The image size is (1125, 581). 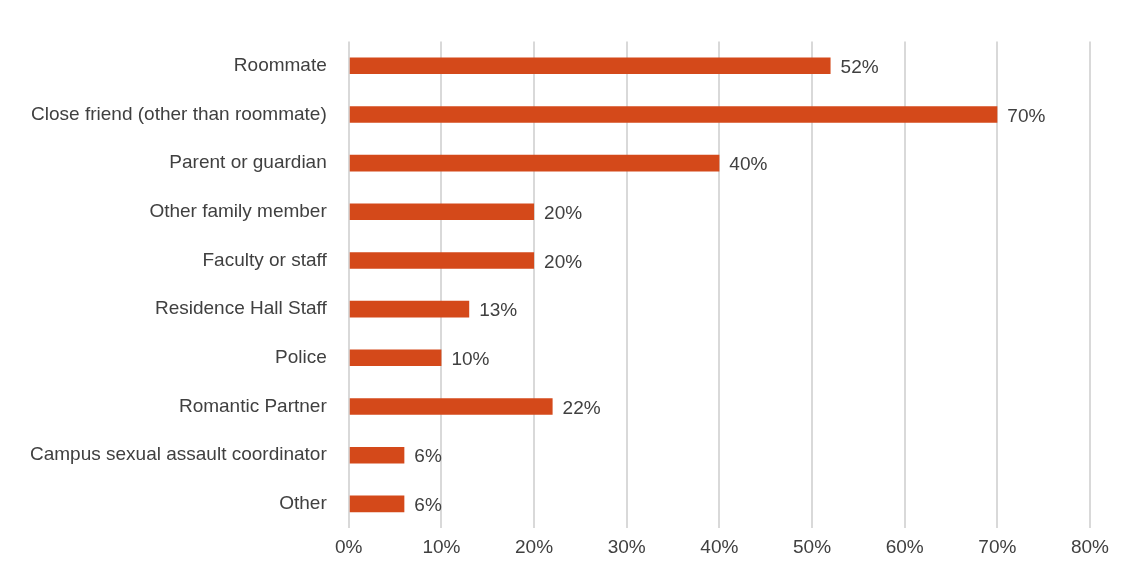 I want to click on y-tick-label: Residence Hall Staff, so click(x=241, y=308).